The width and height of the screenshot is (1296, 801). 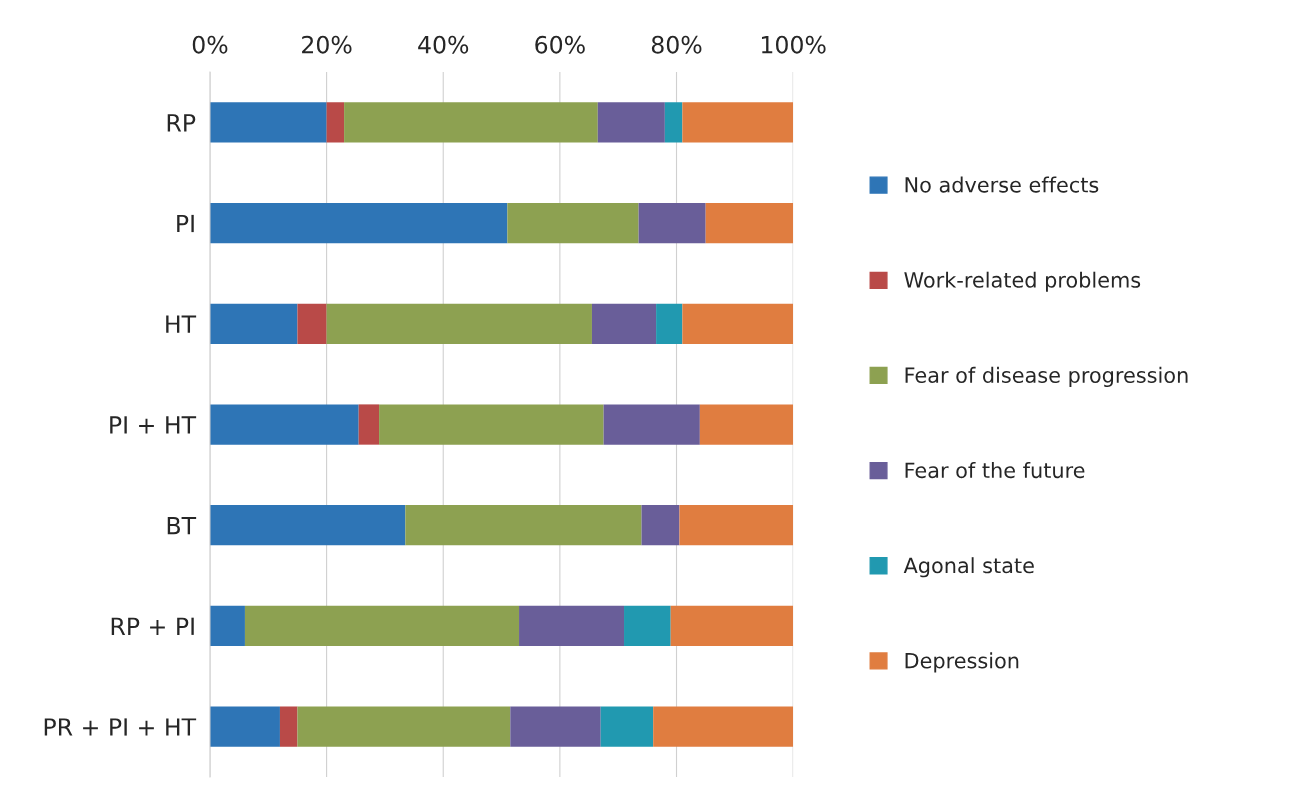 I want to click on legend-label: Work-related problems, so click(x=1022, y=281).